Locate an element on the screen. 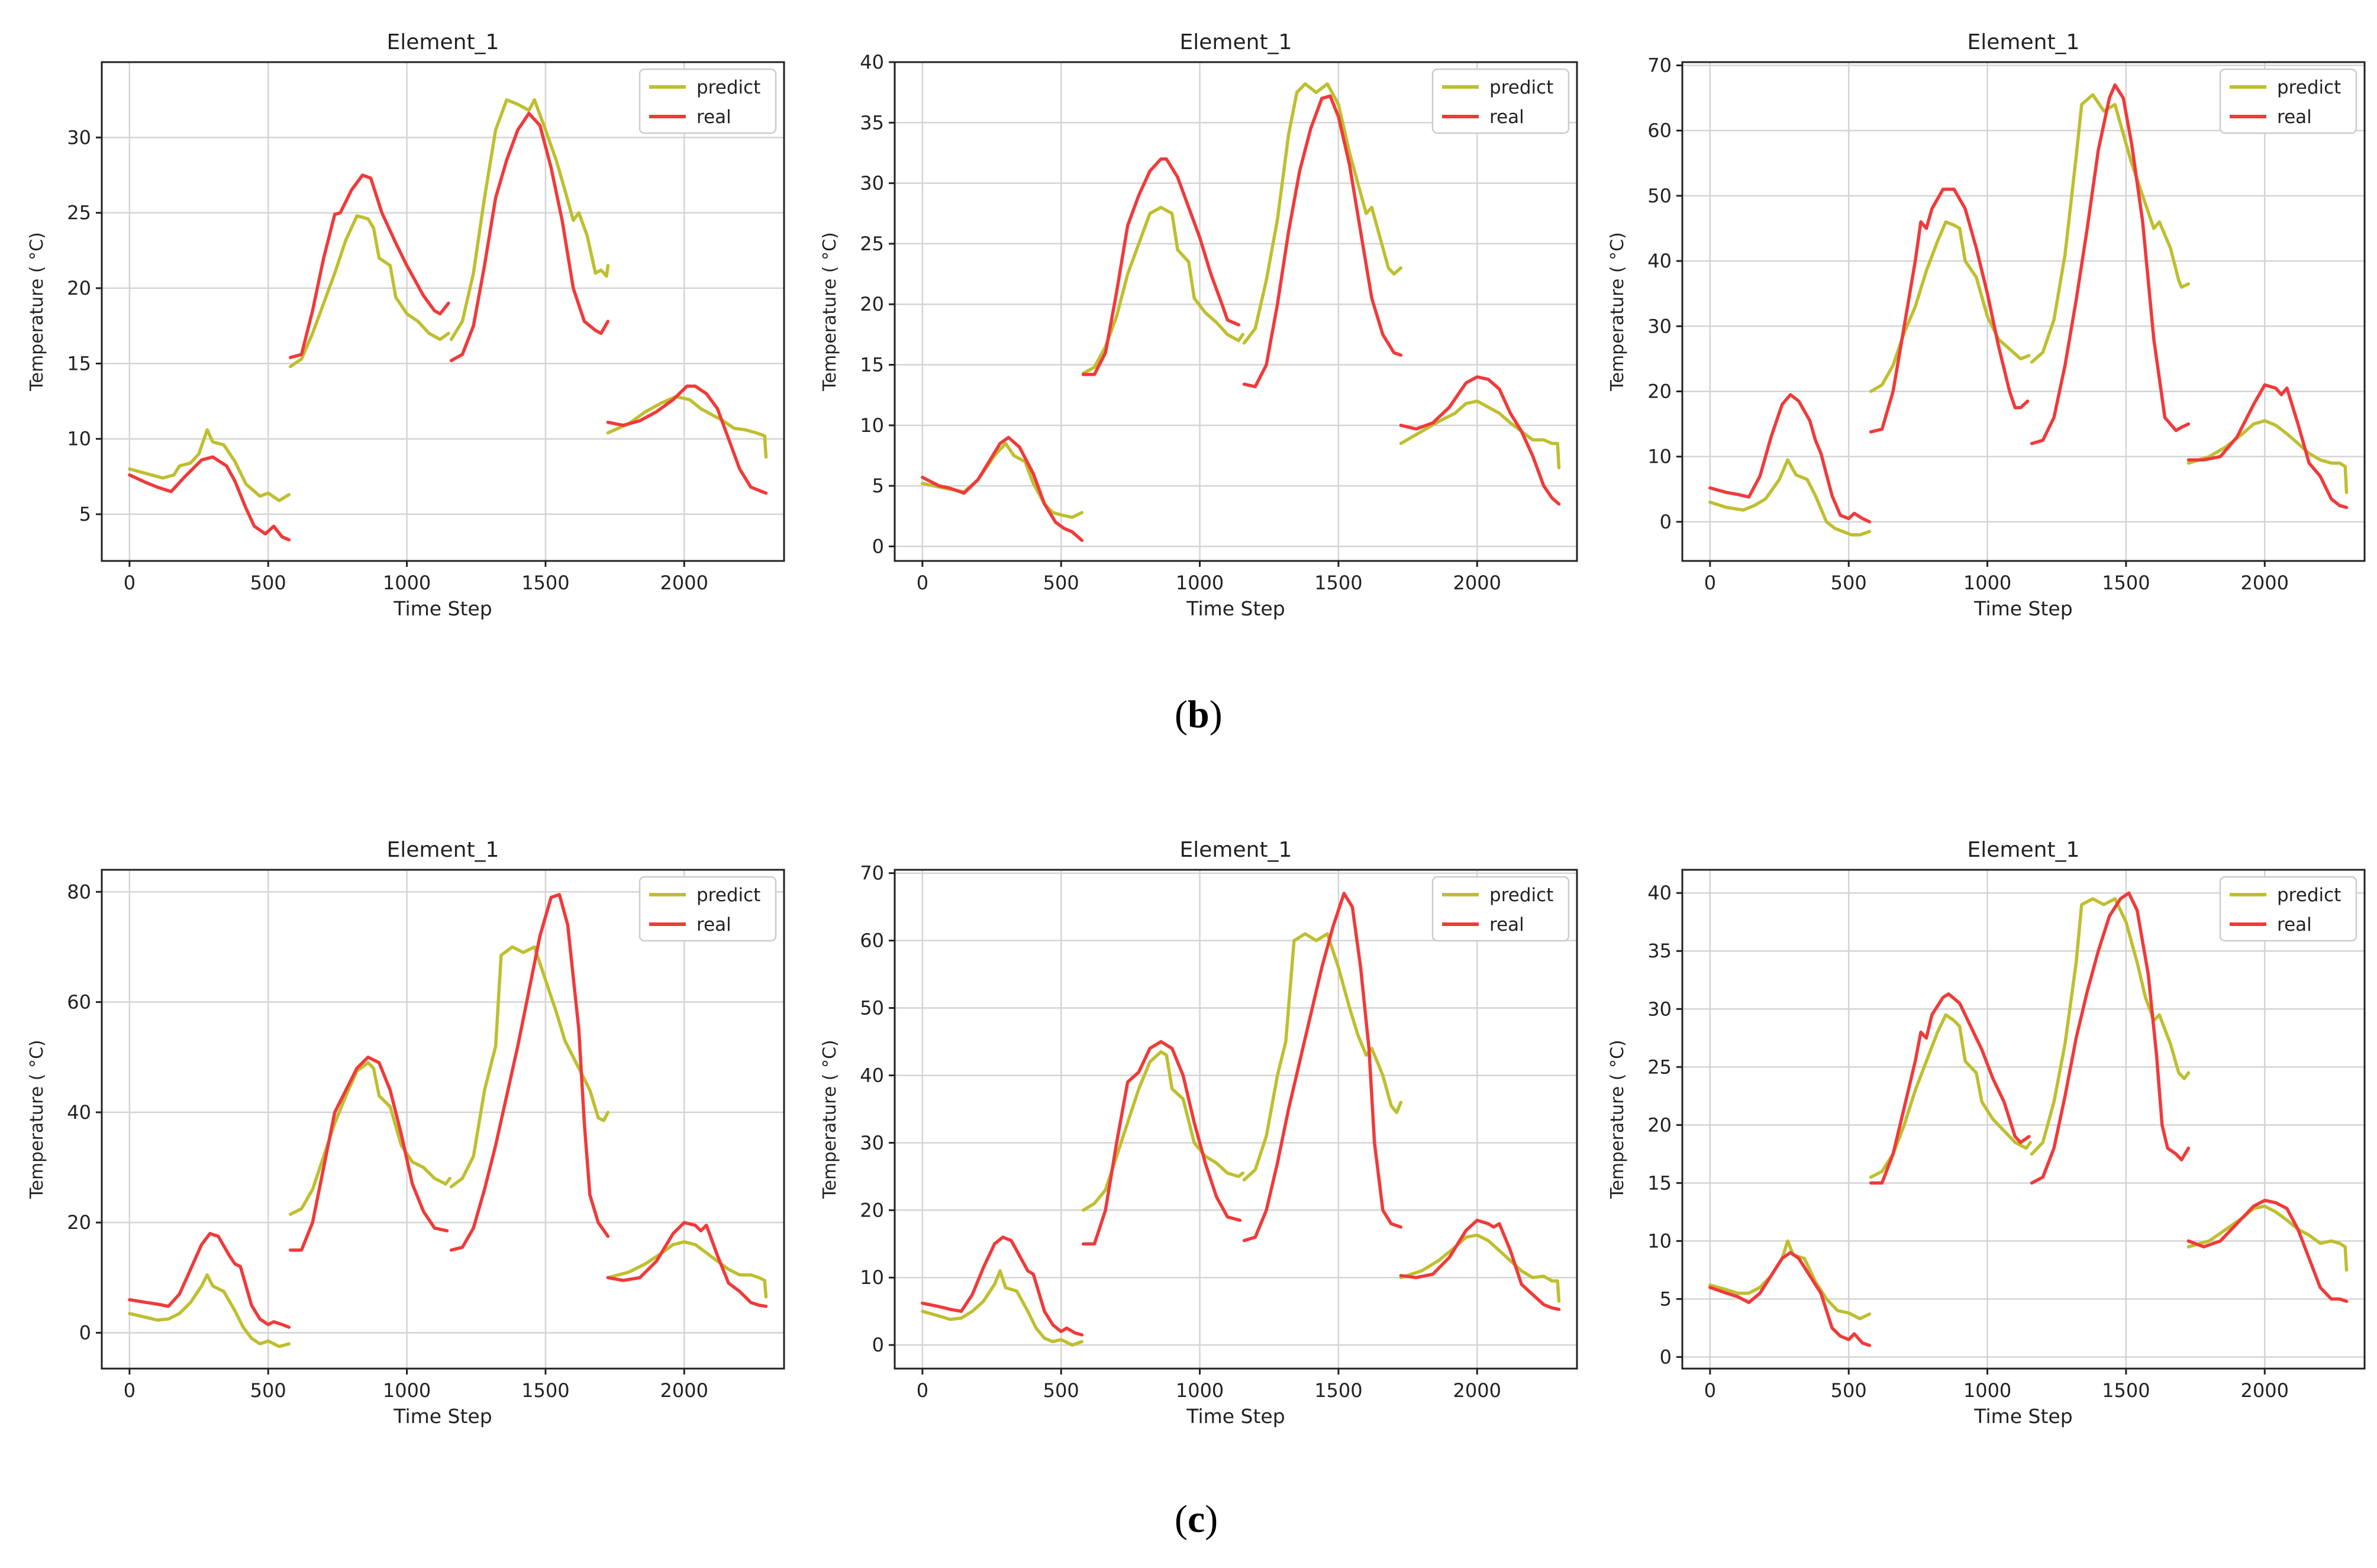  panel-label-c: (c) is located at coordinates (1196, 1520).